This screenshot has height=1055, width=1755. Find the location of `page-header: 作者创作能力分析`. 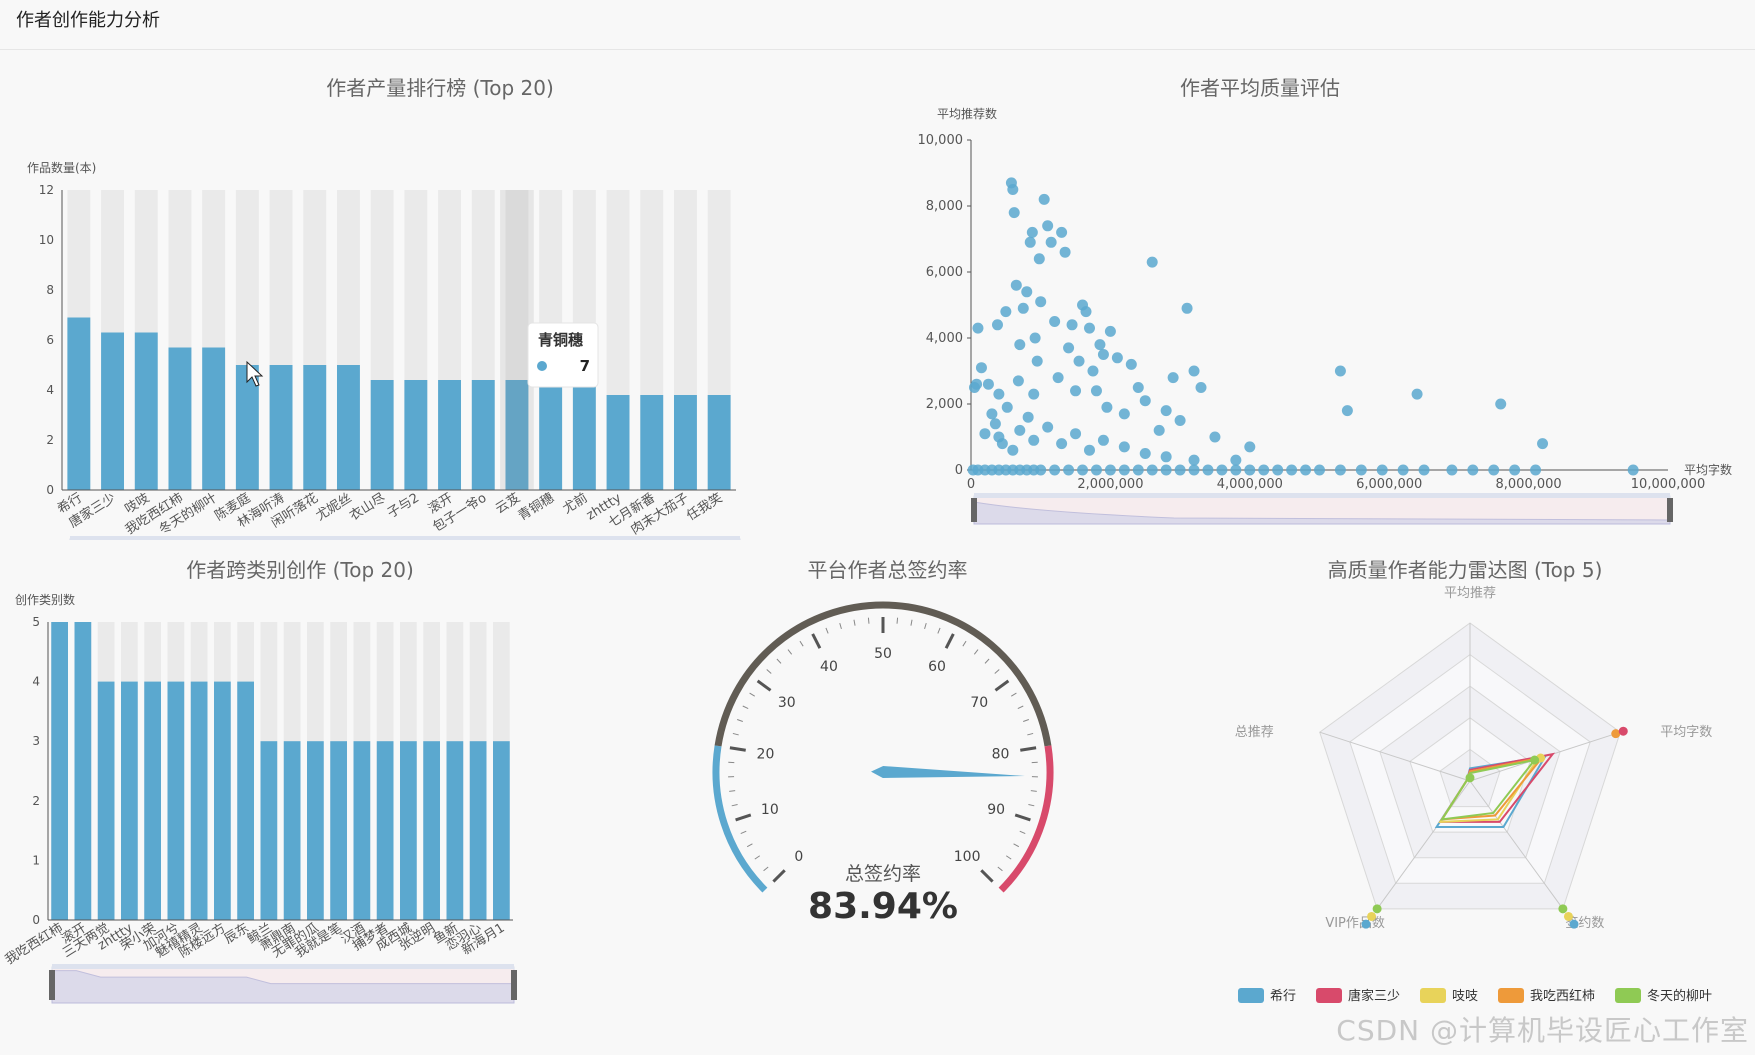

page-header: 作者创作能力分析 is located at coordinates (877, 25).